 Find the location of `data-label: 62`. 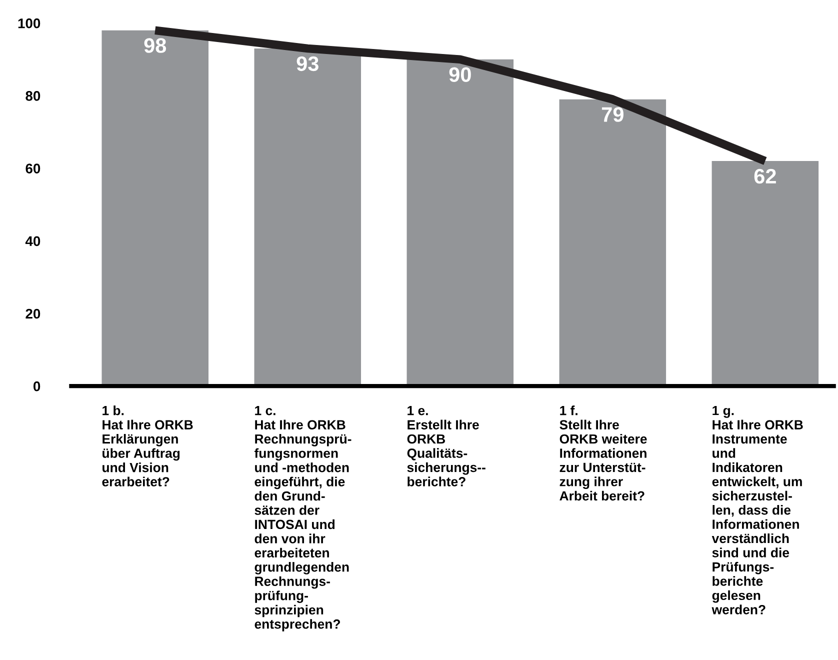

data-label: 62 is located at coordinates (765, 176).